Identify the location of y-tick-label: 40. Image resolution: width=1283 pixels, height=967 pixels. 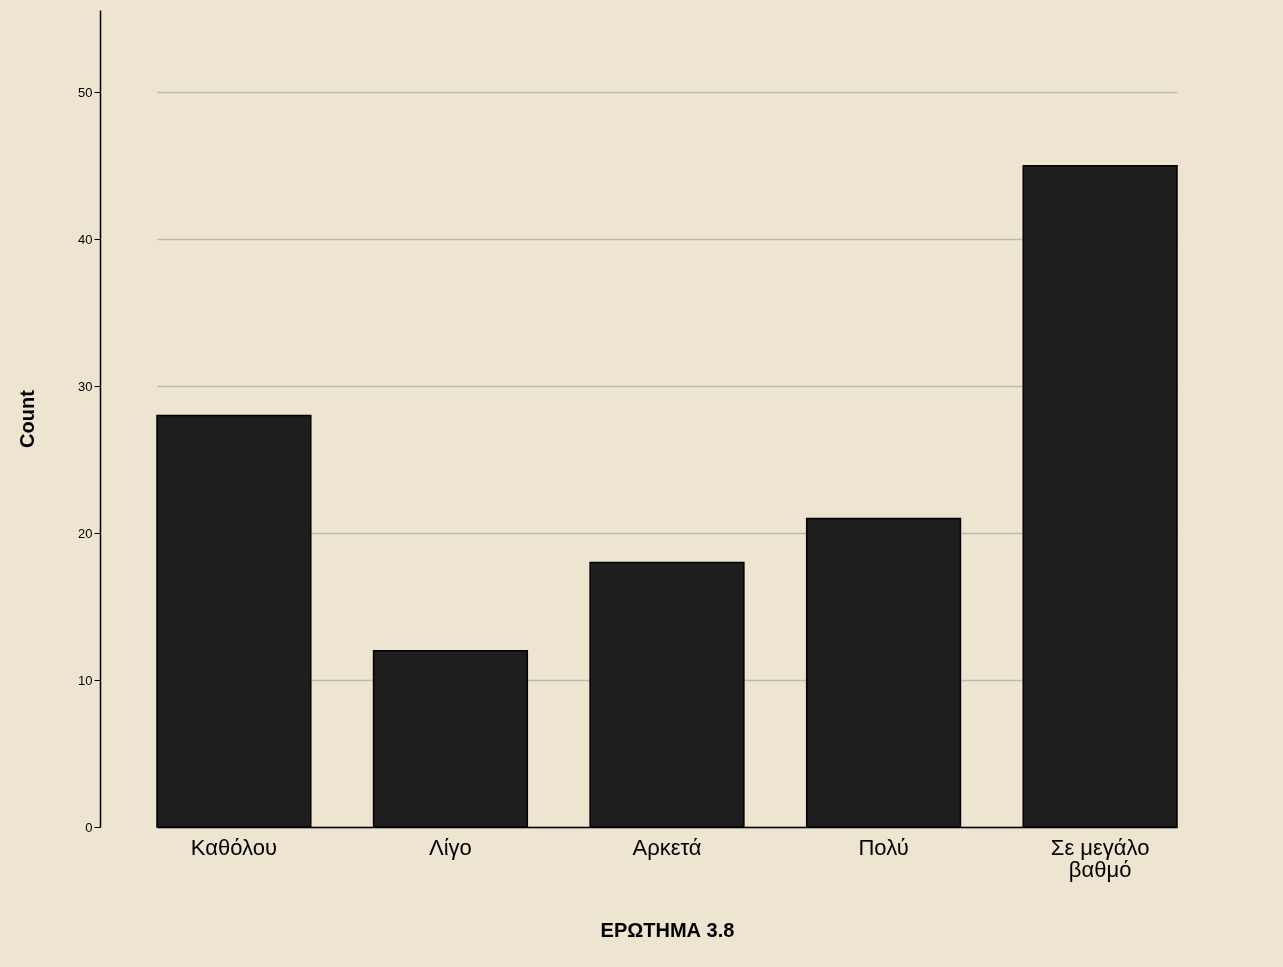
(85, 239).